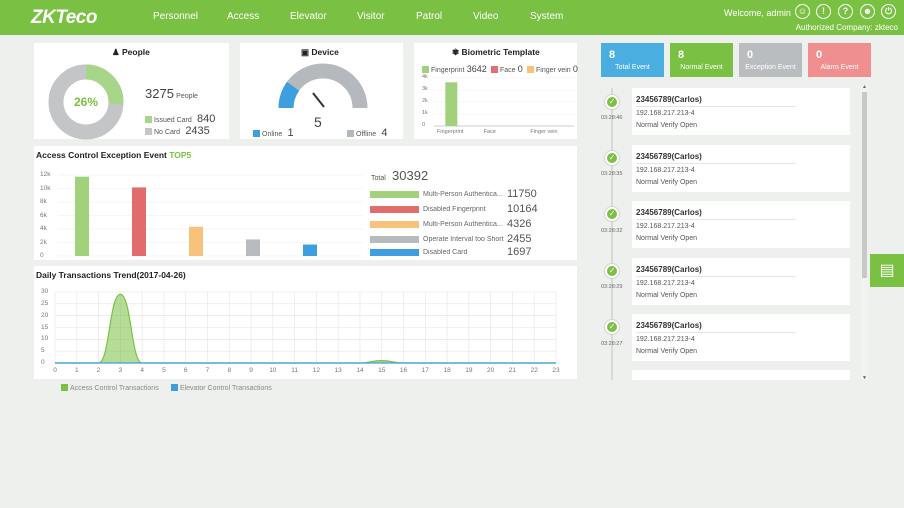 This screenshot has height=508, width=904. Describe the element at coordinates (116, 52) in the screenshot. I see `person-icon: ♟` at that location.